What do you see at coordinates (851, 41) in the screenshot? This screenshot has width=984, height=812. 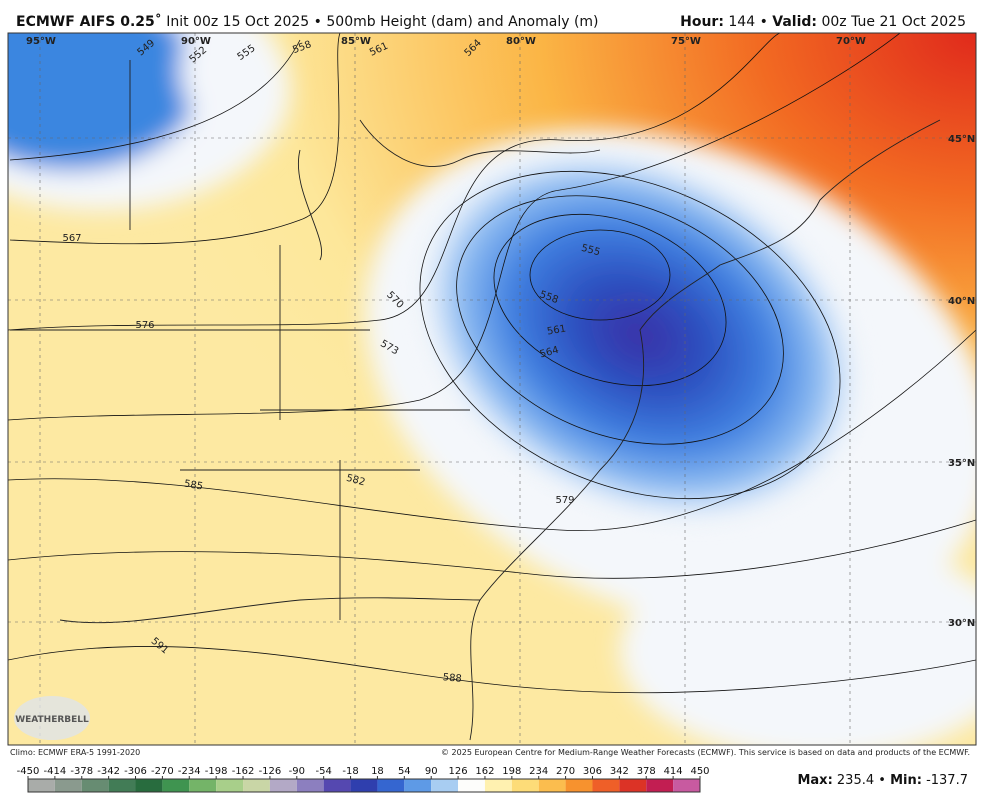 I see `longitude-label: 70°W` at bounding box center [851, 41].